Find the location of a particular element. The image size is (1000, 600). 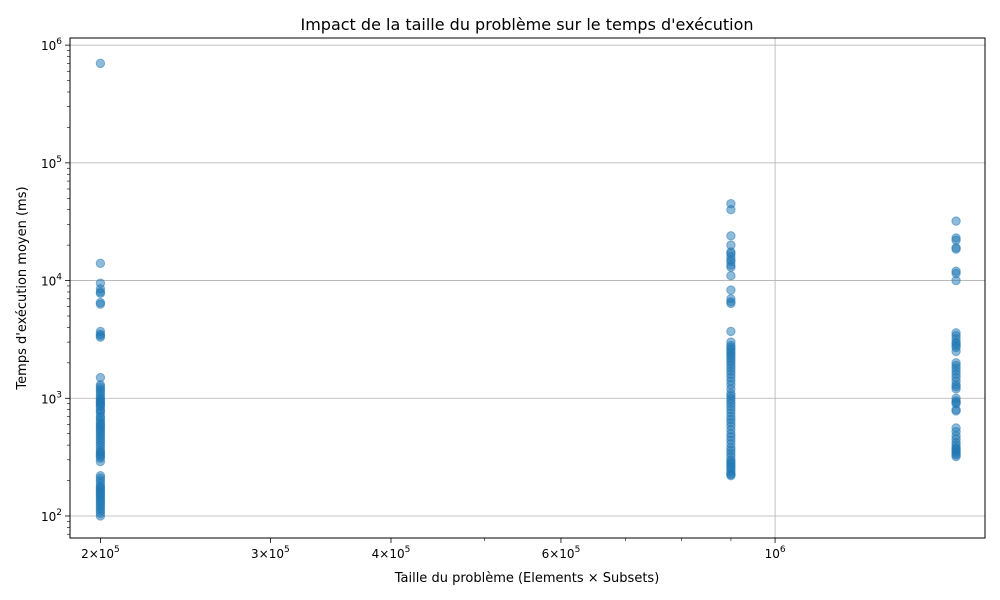

y-axis-label: Temps d'exécution moyen (ms) is located at coordinates (22, 288).